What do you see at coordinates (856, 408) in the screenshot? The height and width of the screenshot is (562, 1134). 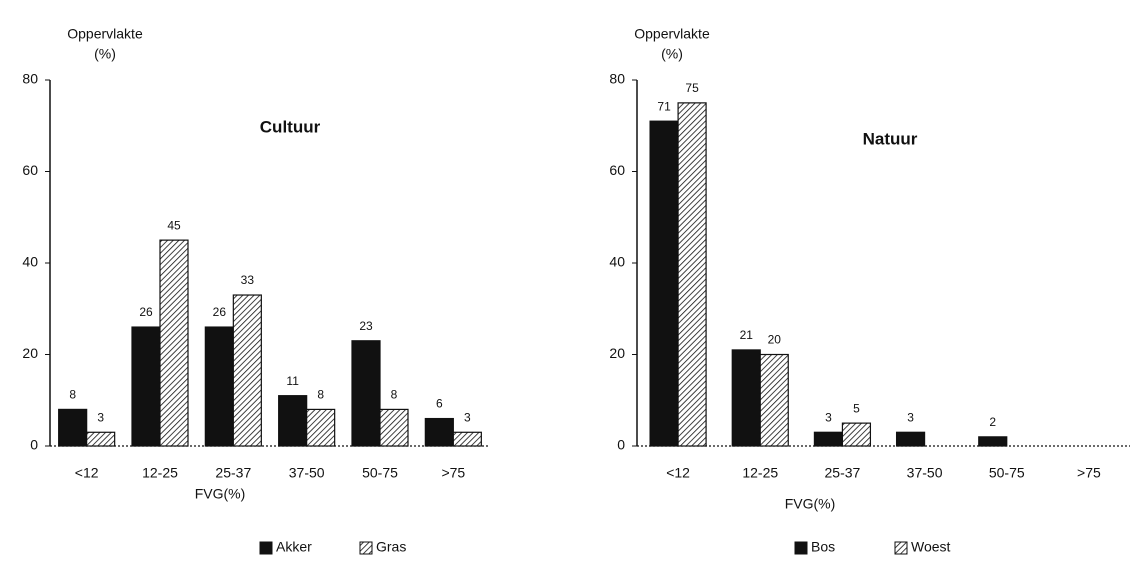 I see `data-label: 5` at bounding box center [856, 408].